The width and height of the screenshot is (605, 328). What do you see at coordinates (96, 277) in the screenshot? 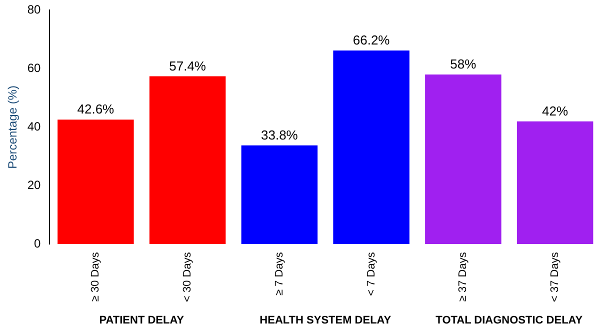
I see `x-tick-label: ≥ 30 Days` at bounding box center [96, 277].